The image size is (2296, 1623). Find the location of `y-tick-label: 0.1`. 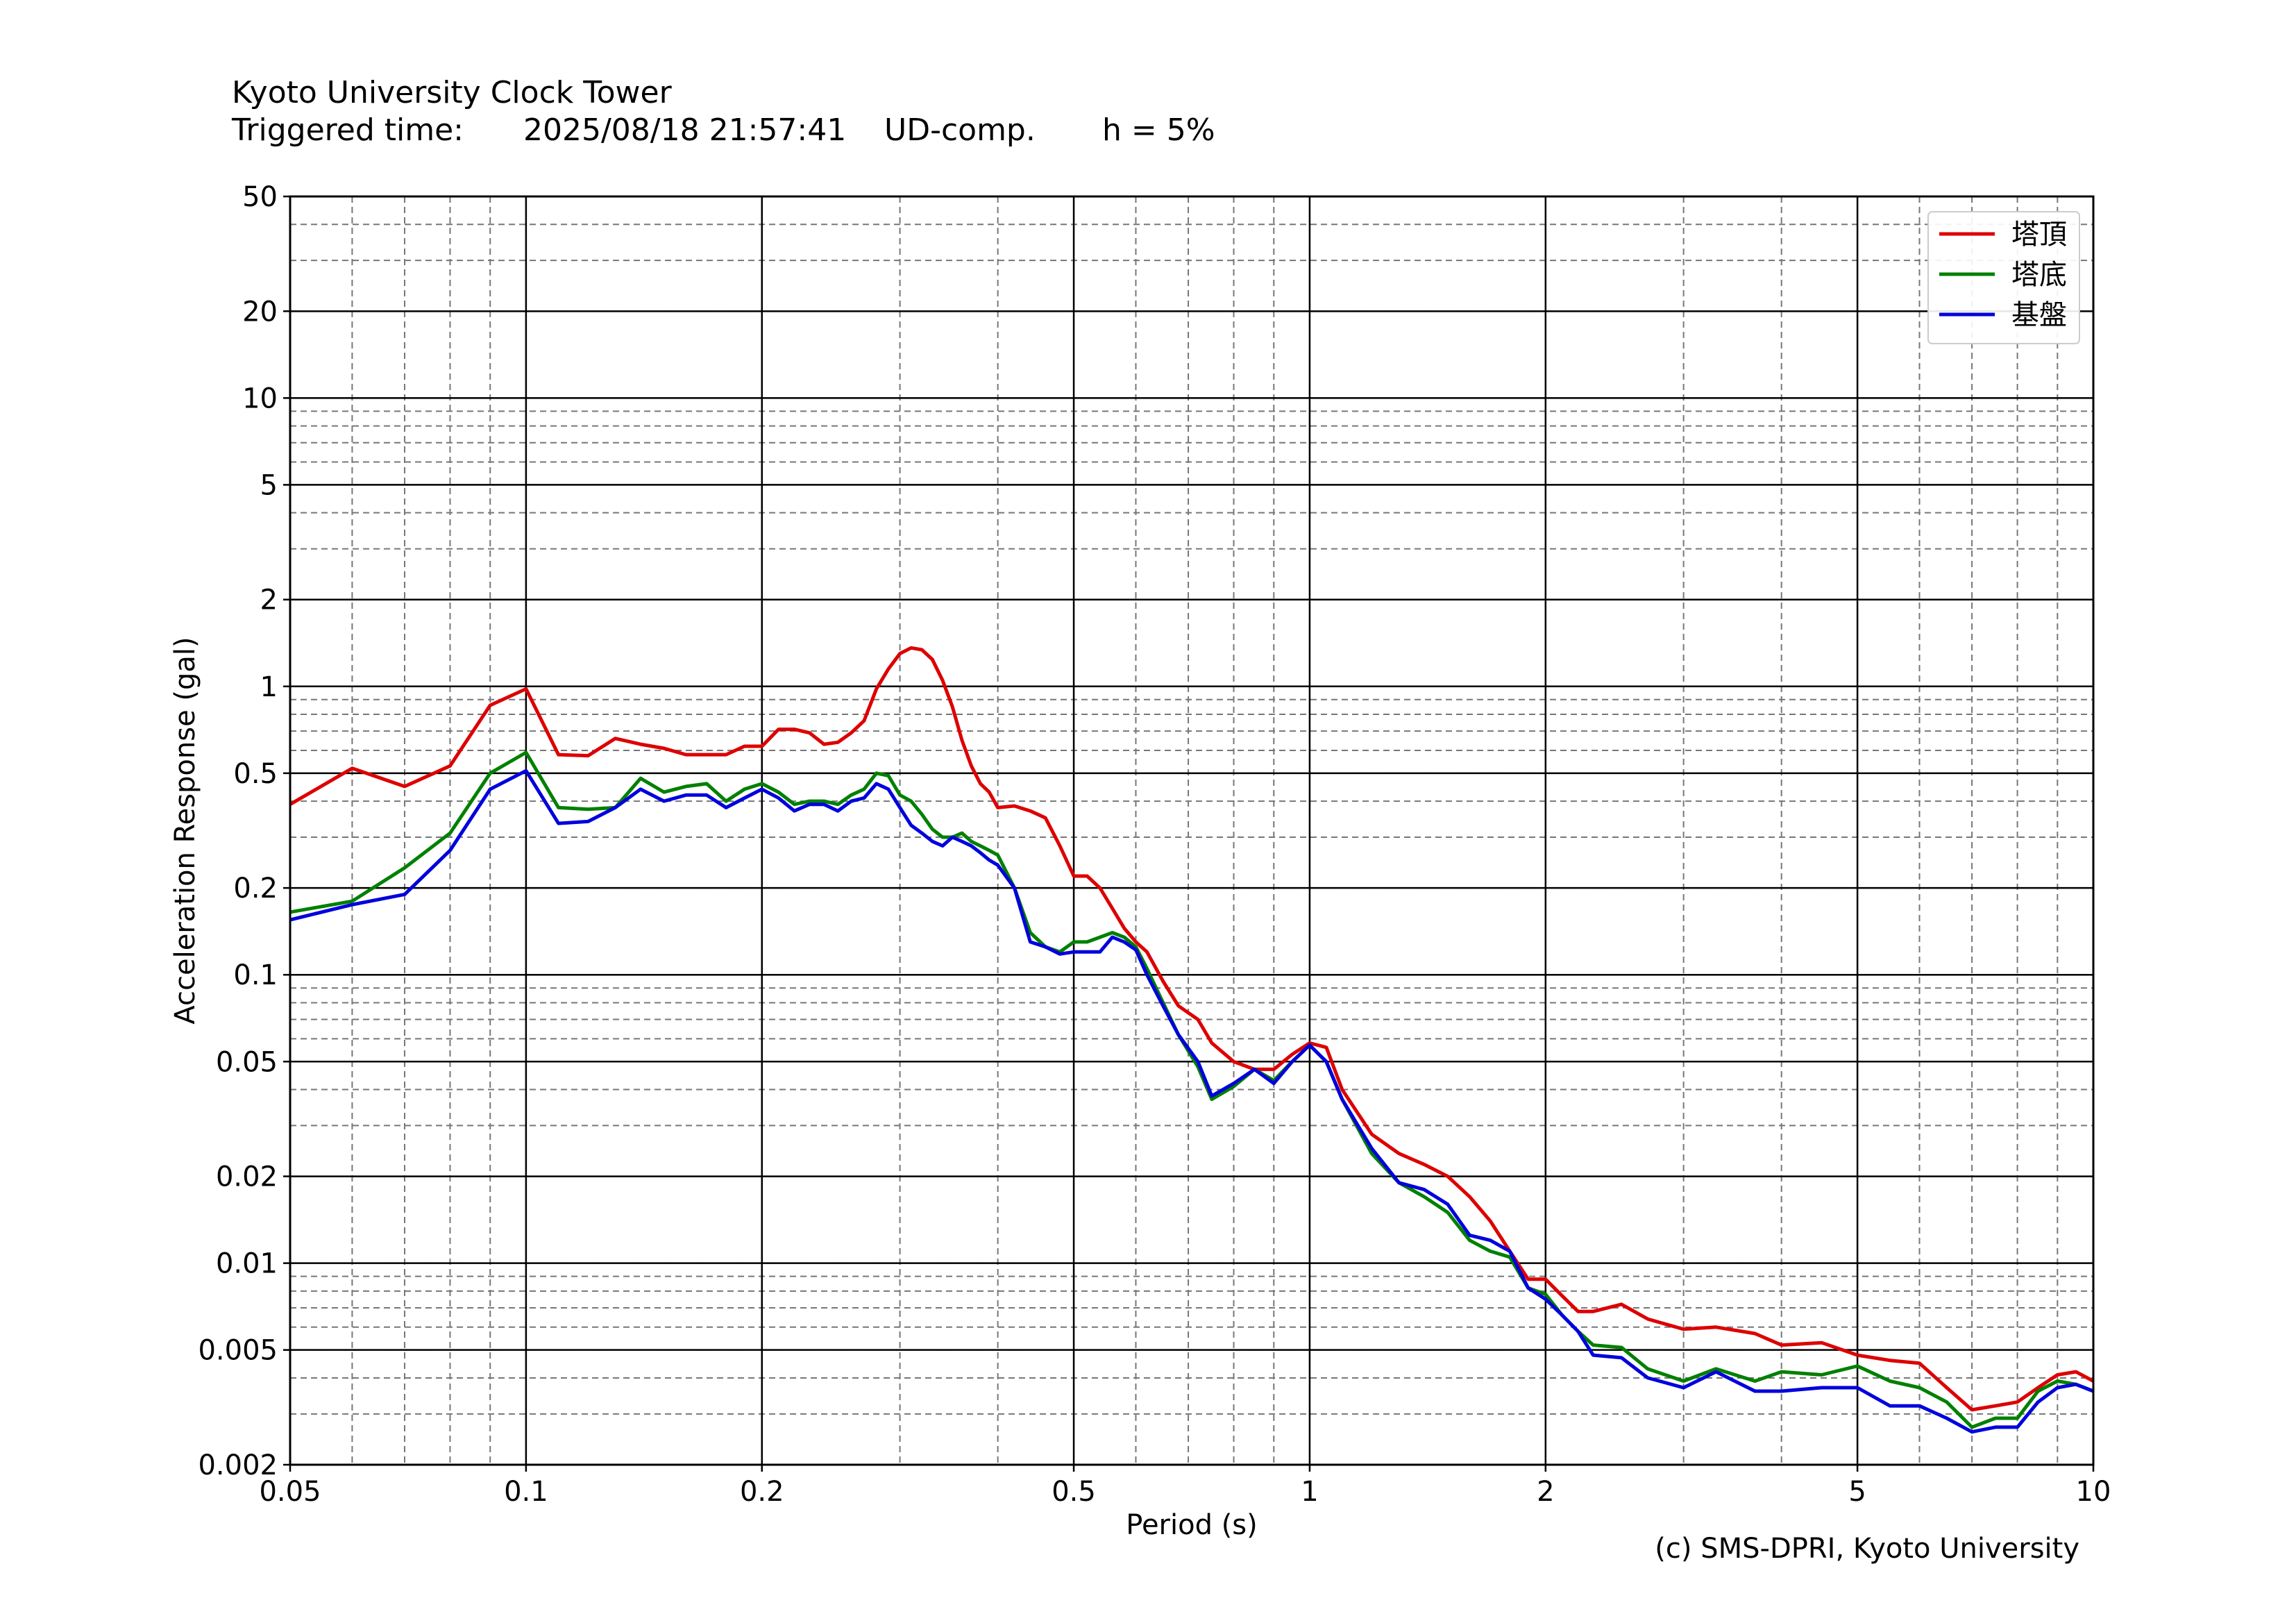

y-tick-label: 0.1 is located at coordinates (256, 975).